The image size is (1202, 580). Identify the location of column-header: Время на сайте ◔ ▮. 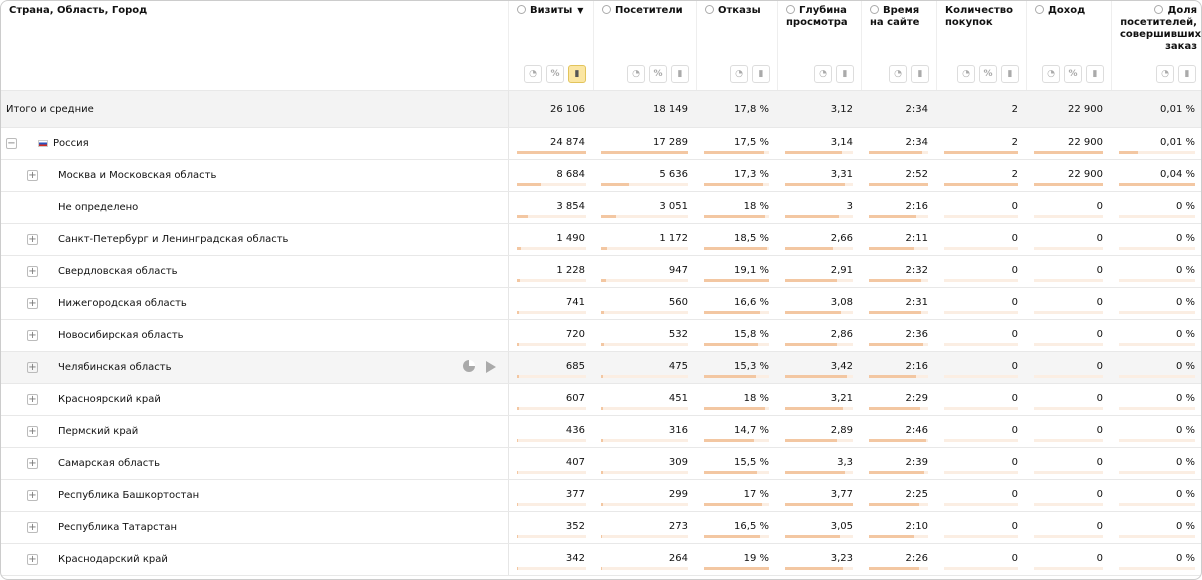
(898, 45).